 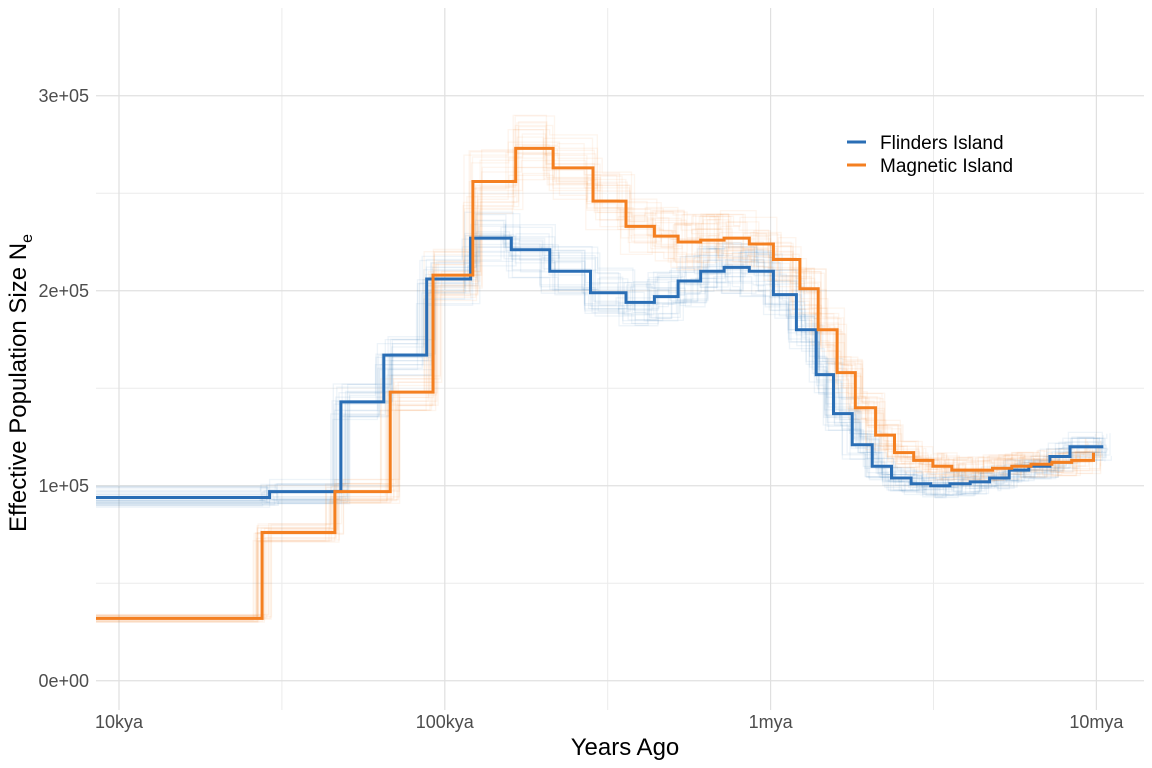 What do you see at coordinates (942, 143) in the screenshot?
I see `legend-label-flinders-island: Flinders Island` at bounding box center [942, 143].